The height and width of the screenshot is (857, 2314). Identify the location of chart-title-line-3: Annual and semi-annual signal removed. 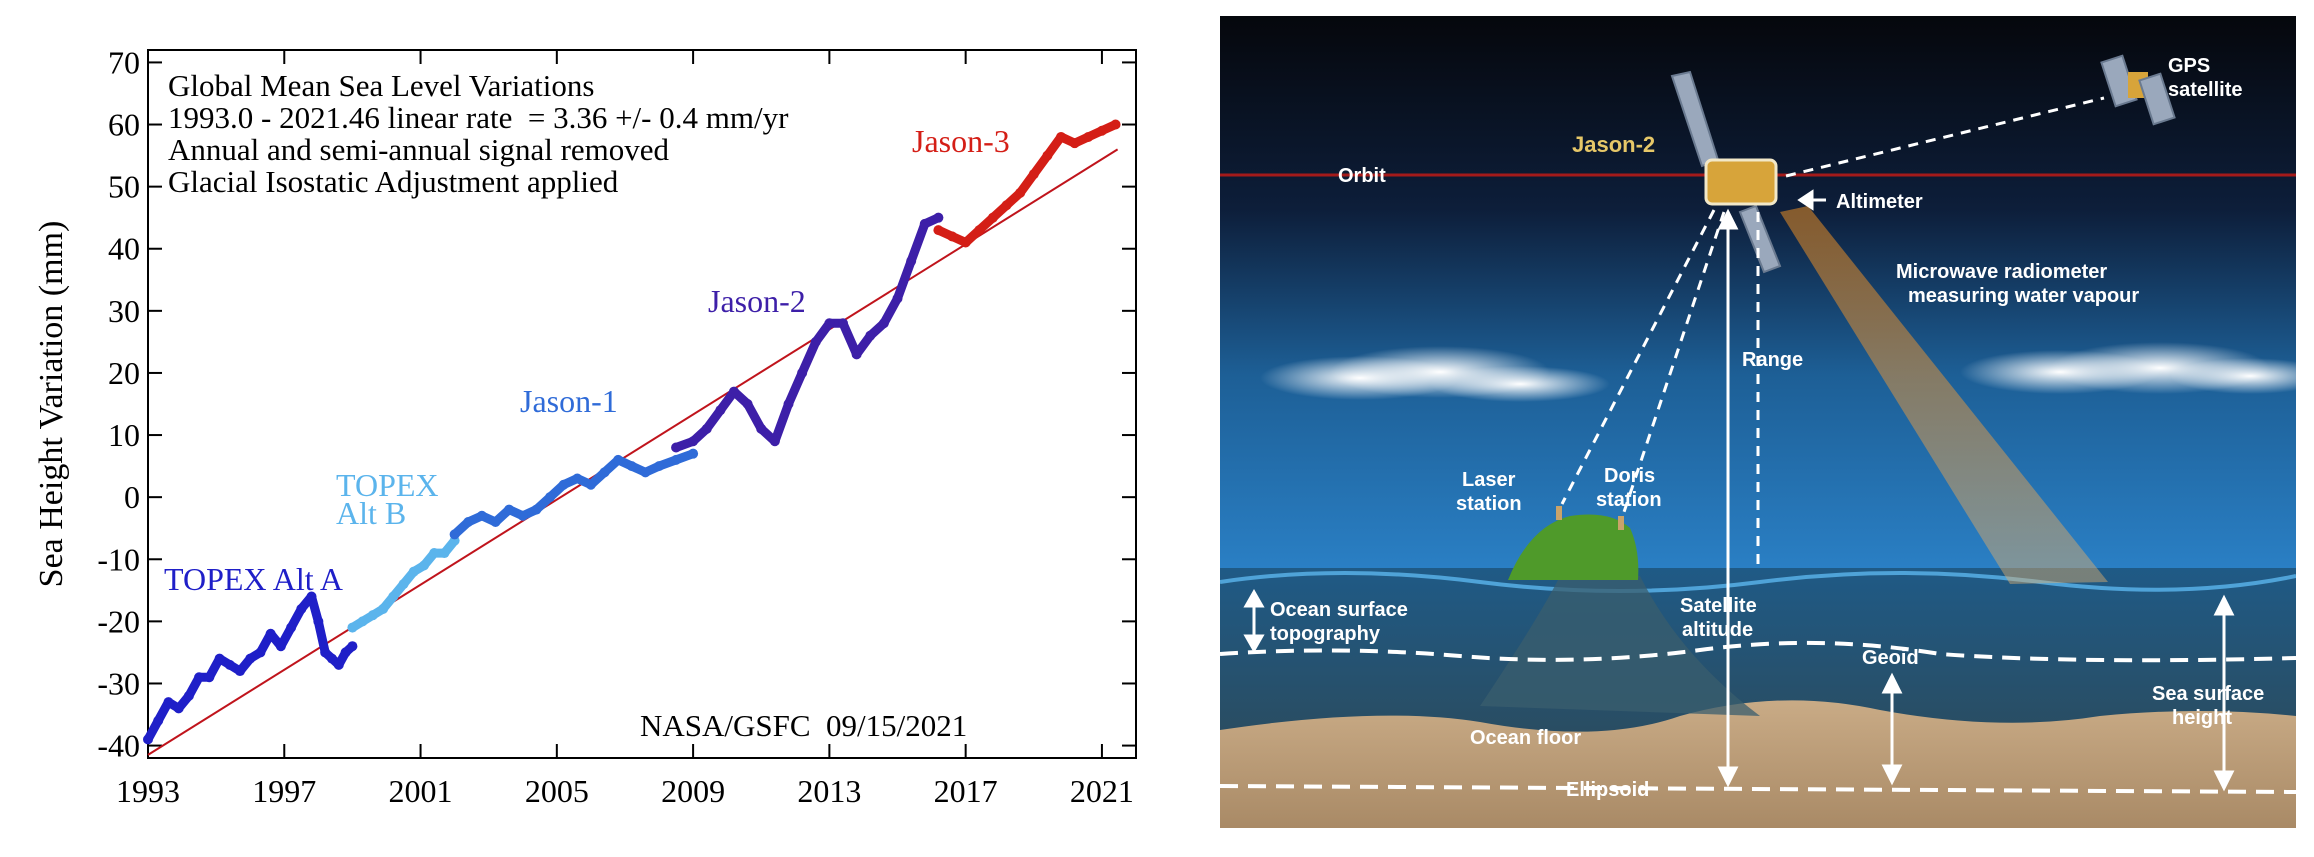
(419, 149).